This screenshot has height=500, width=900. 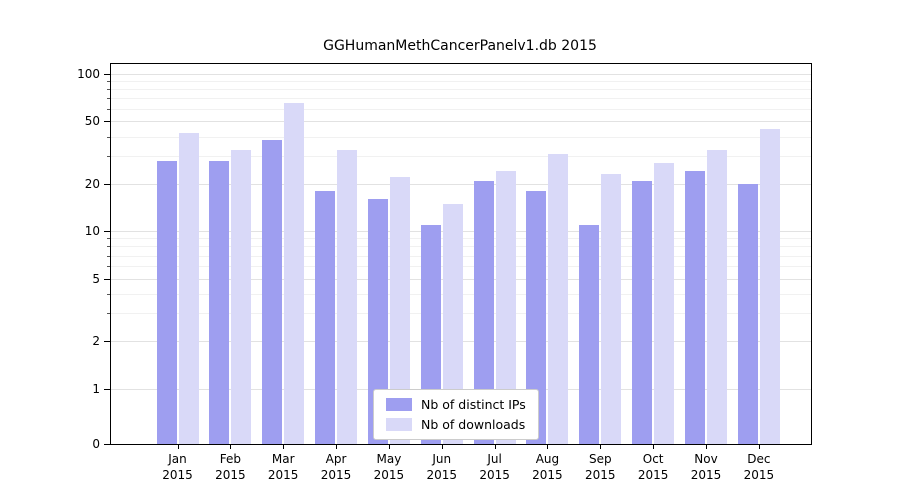 What do you see at coordinates (589, 334) in the screenshot?
I see `bar-distinct-ips-sep` at bounding box center [589, 334].